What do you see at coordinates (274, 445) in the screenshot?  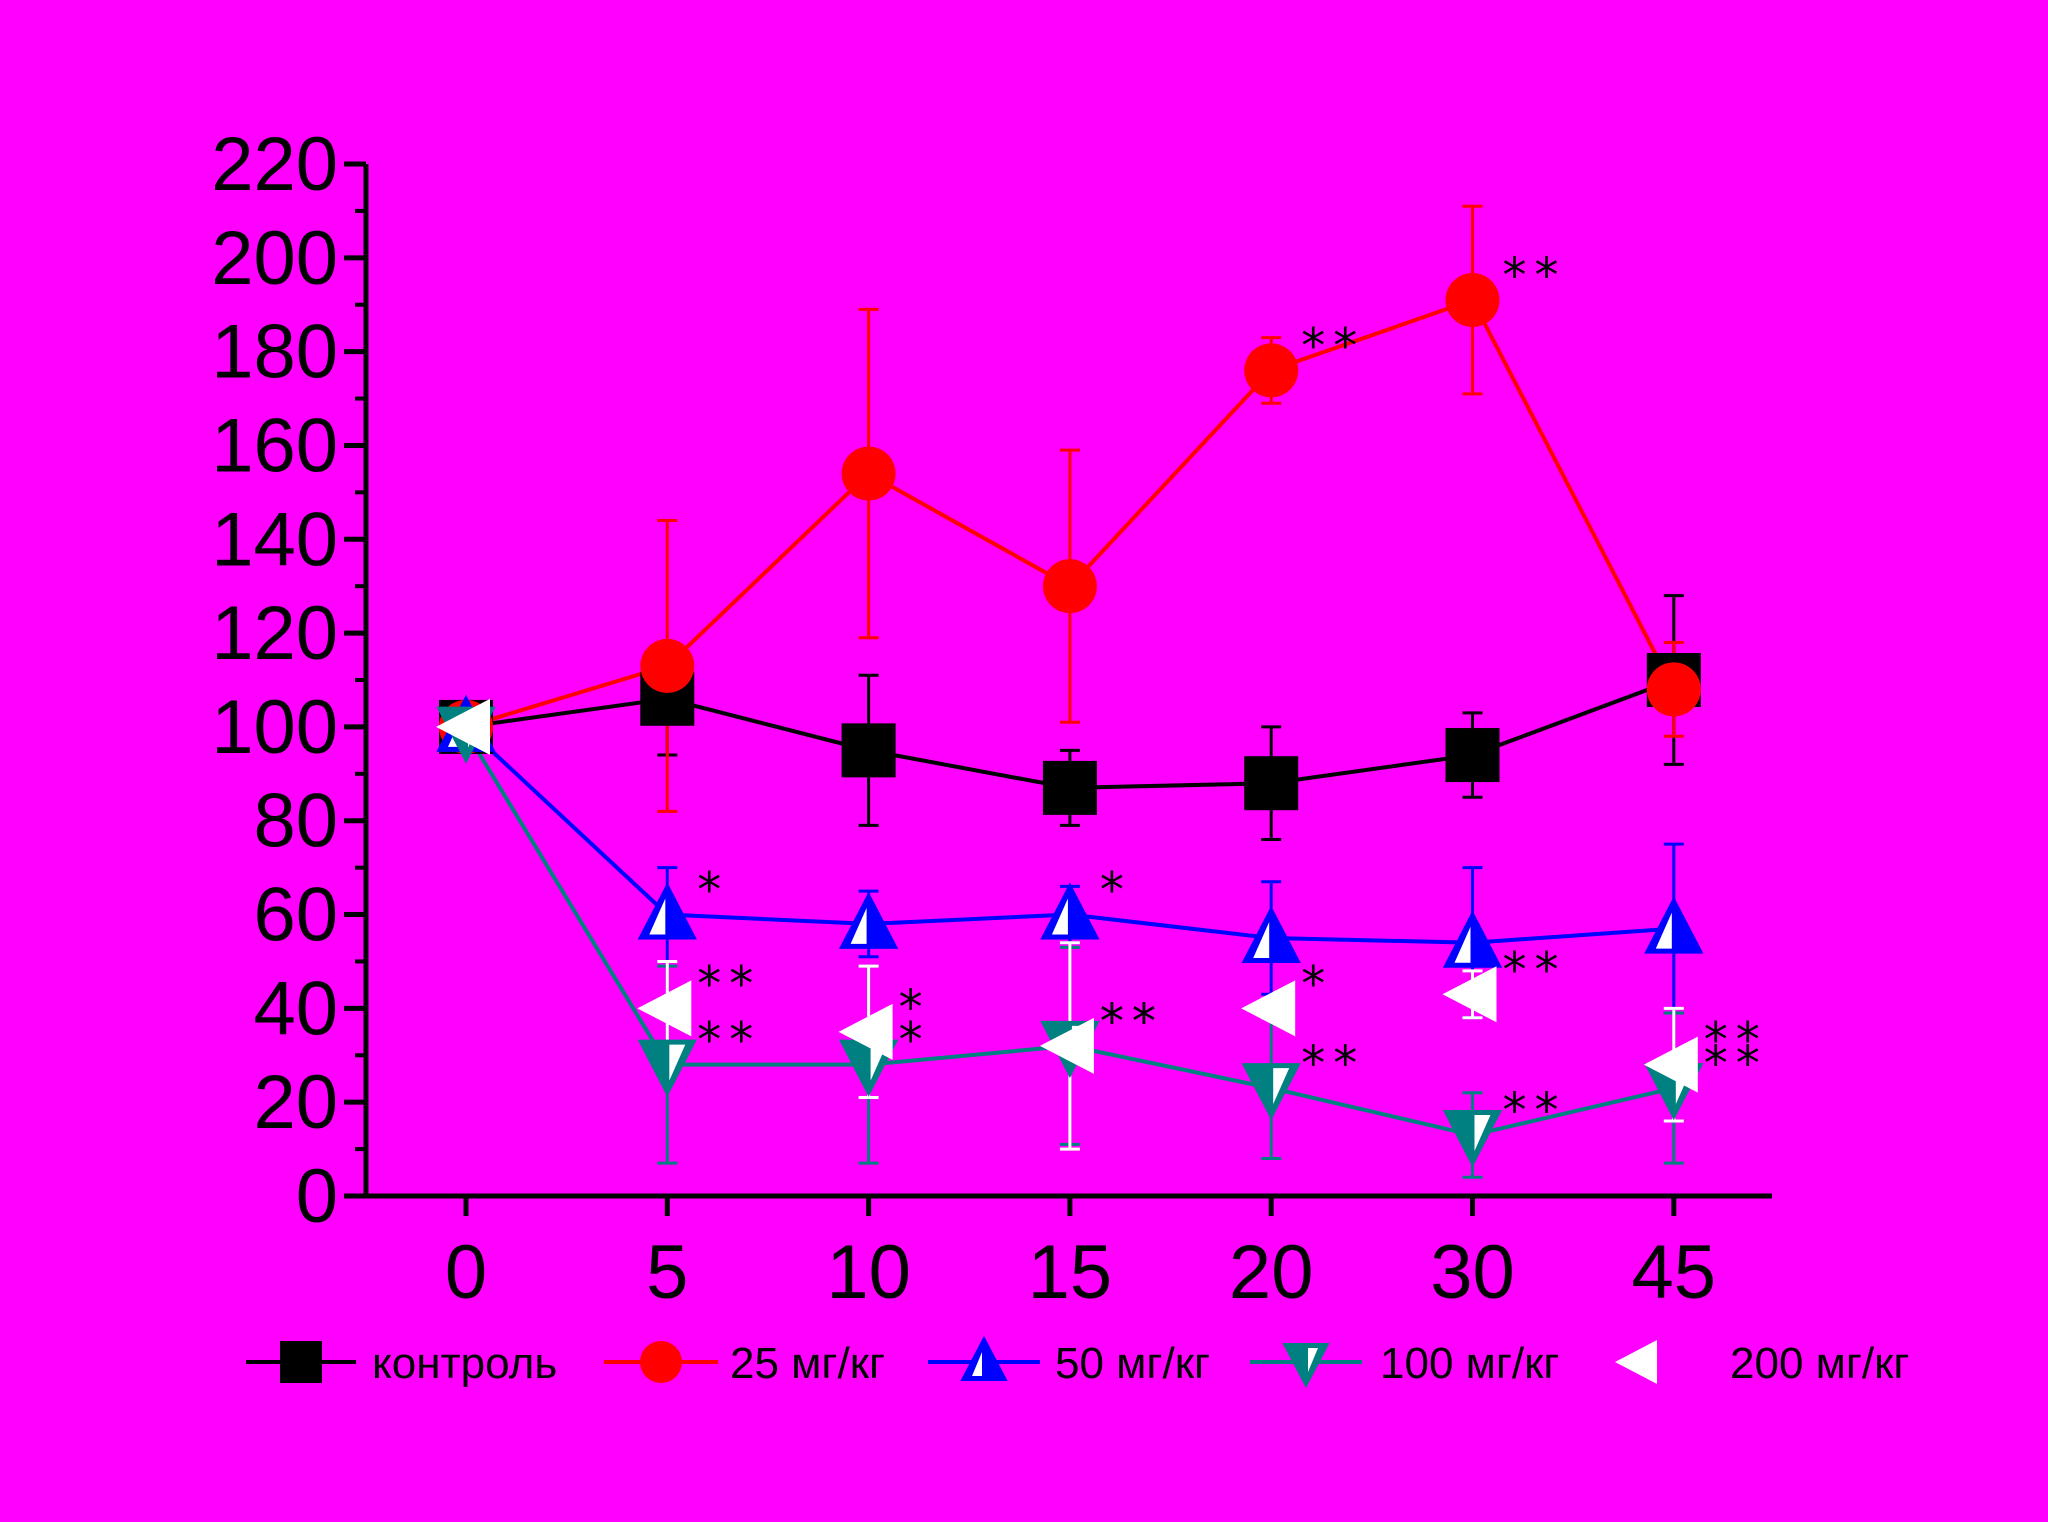 I see `y-tick-label: 160` at bounding box center [274, 445].